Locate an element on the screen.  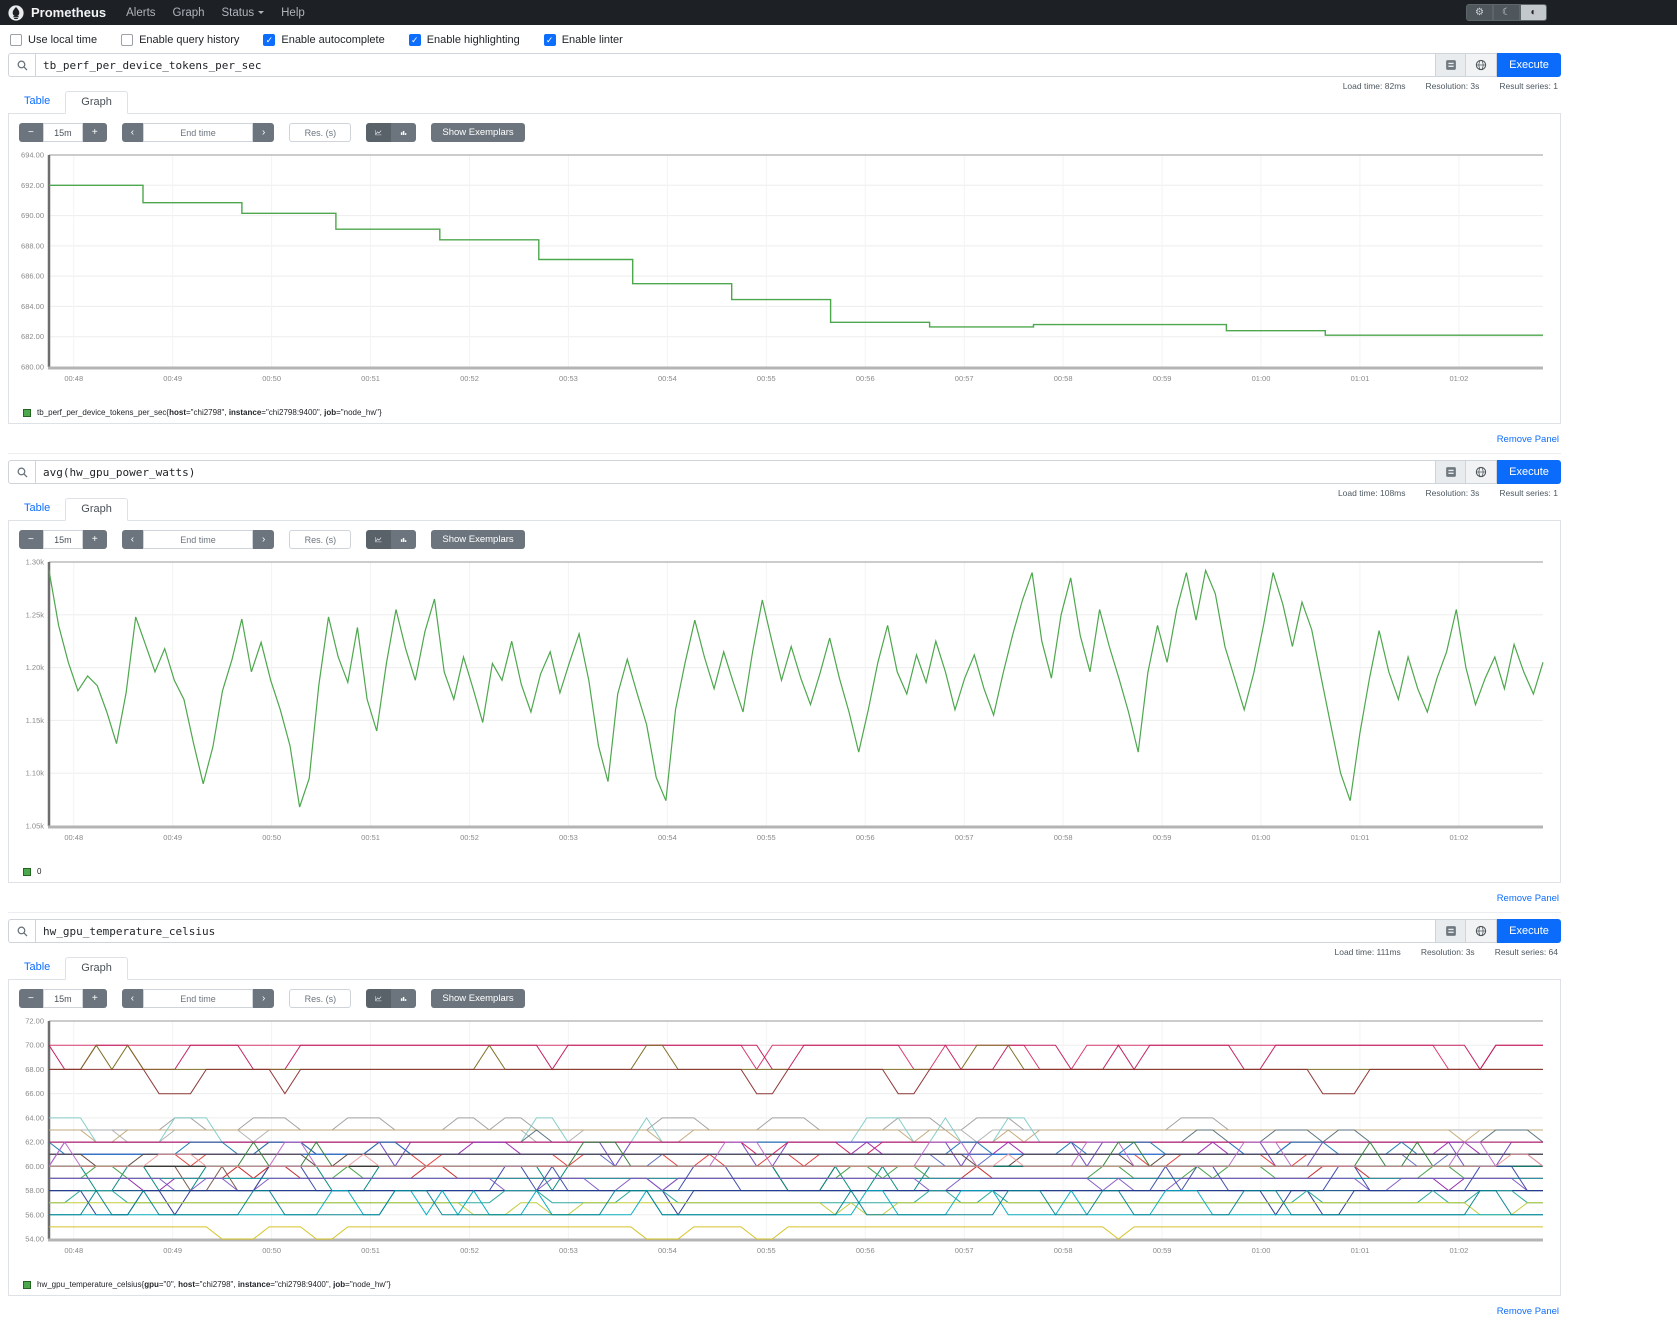
nav-item-graph: Graph is located at coordinates (188, 12).